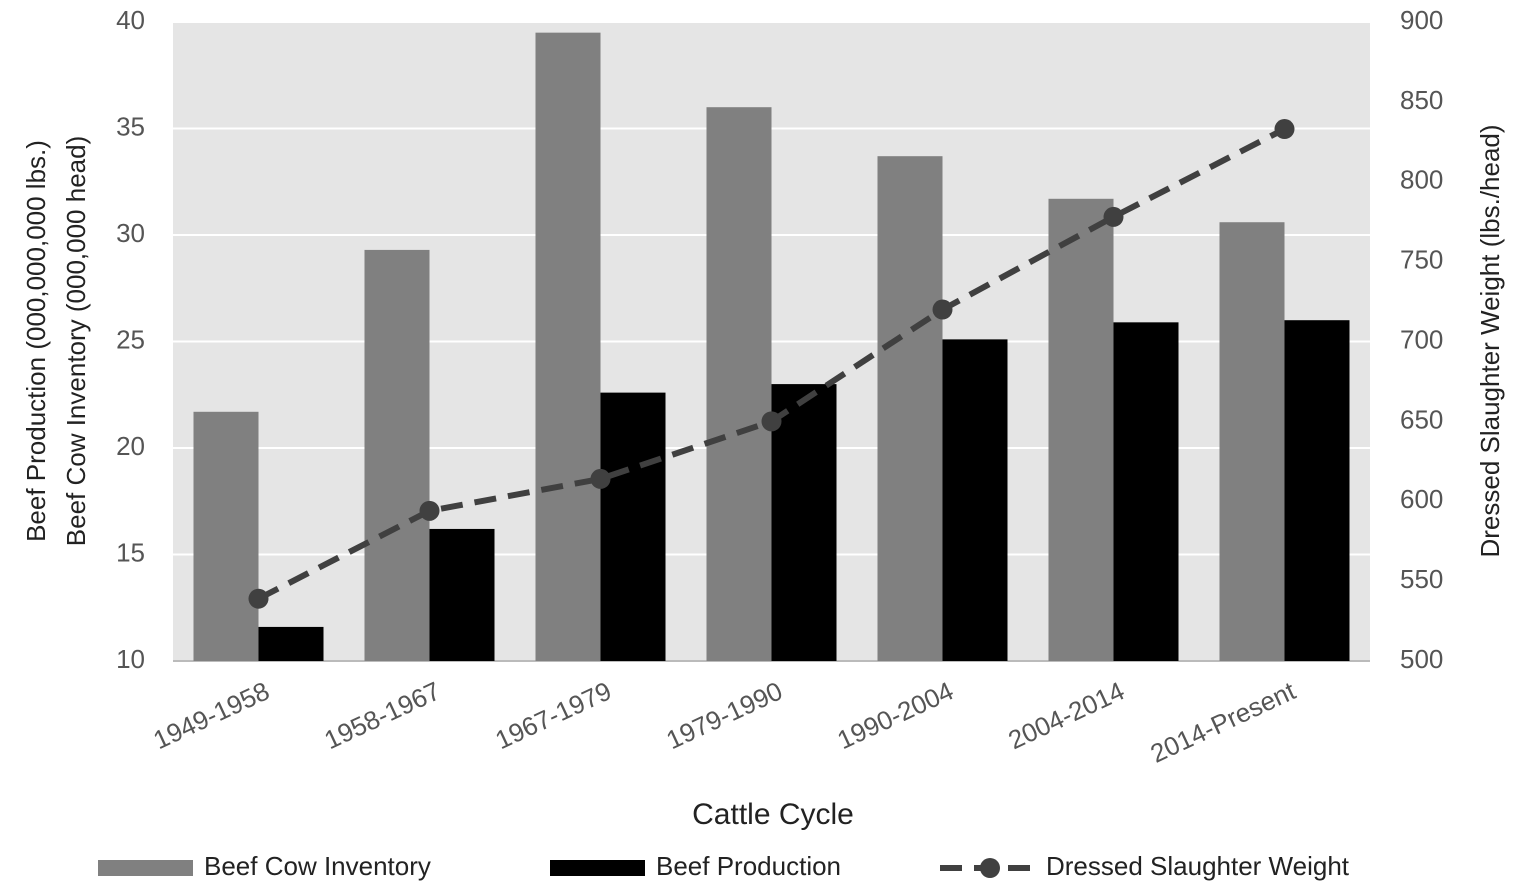 The image size is (1517, 884). Describe the element at coordinates (130, 339) in the screenshot. I see `y-tick-label: 25` at that location.